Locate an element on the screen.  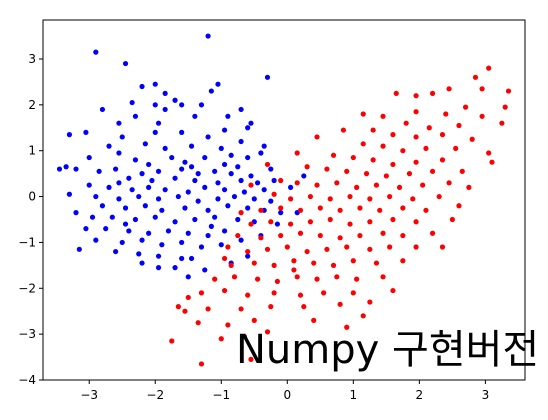
y-tick-label: −4 is located at coordinates (27, 380).